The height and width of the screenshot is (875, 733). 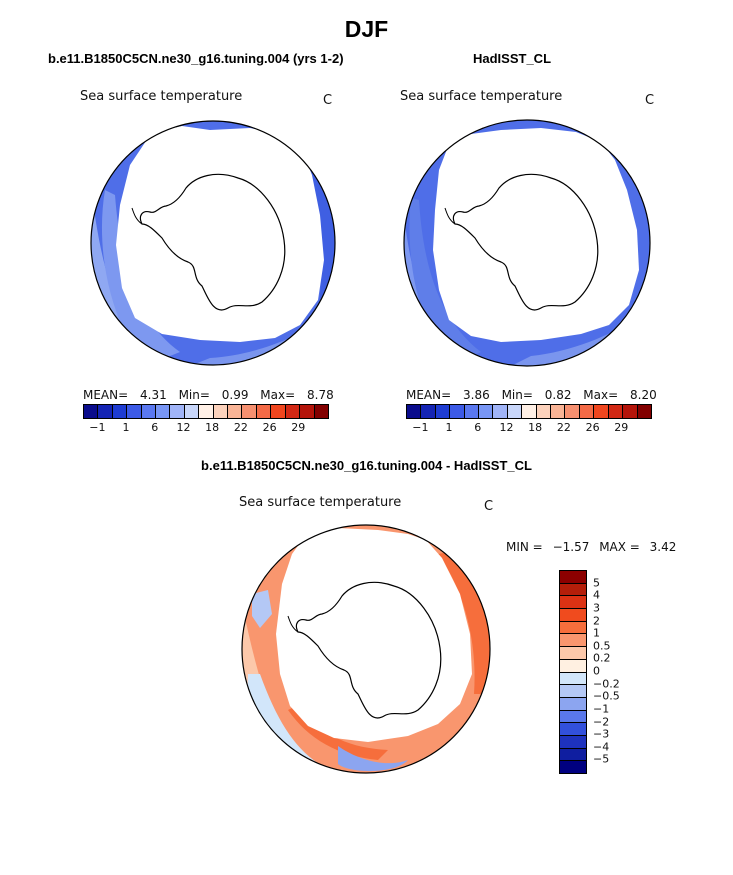 What do you see at coordinates (643, 395) in the screenshot?
I see `panel2-max-value: 8.20` at bounding box center [643, 395].